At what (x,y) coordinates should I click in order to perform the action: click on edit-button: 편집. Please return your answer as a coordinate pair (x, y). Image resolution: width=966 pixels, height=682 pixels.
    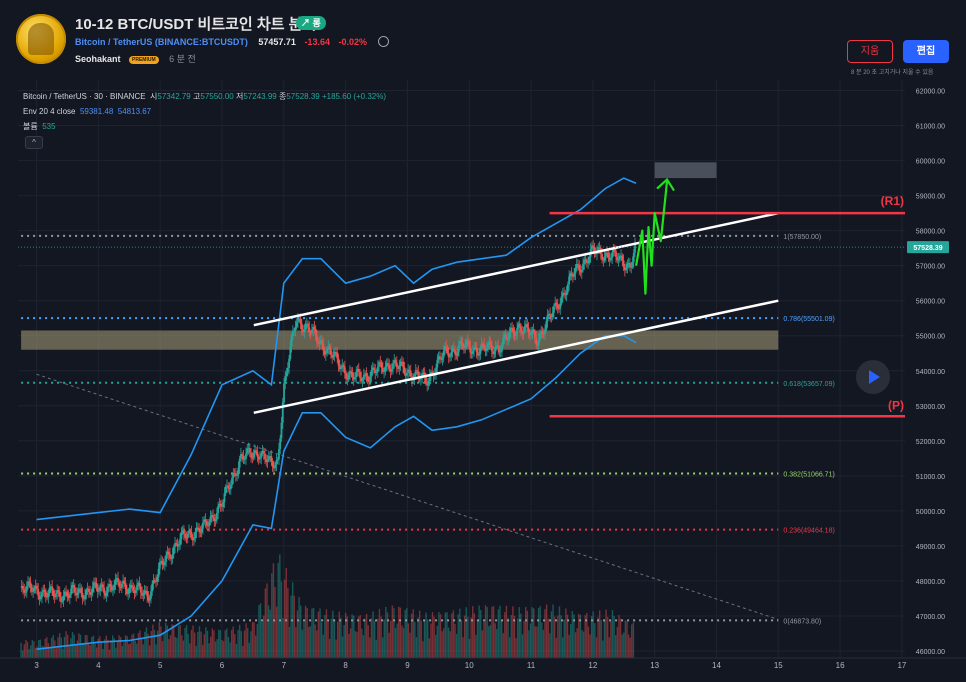
    Looking at the image, I should click on (926, 51).